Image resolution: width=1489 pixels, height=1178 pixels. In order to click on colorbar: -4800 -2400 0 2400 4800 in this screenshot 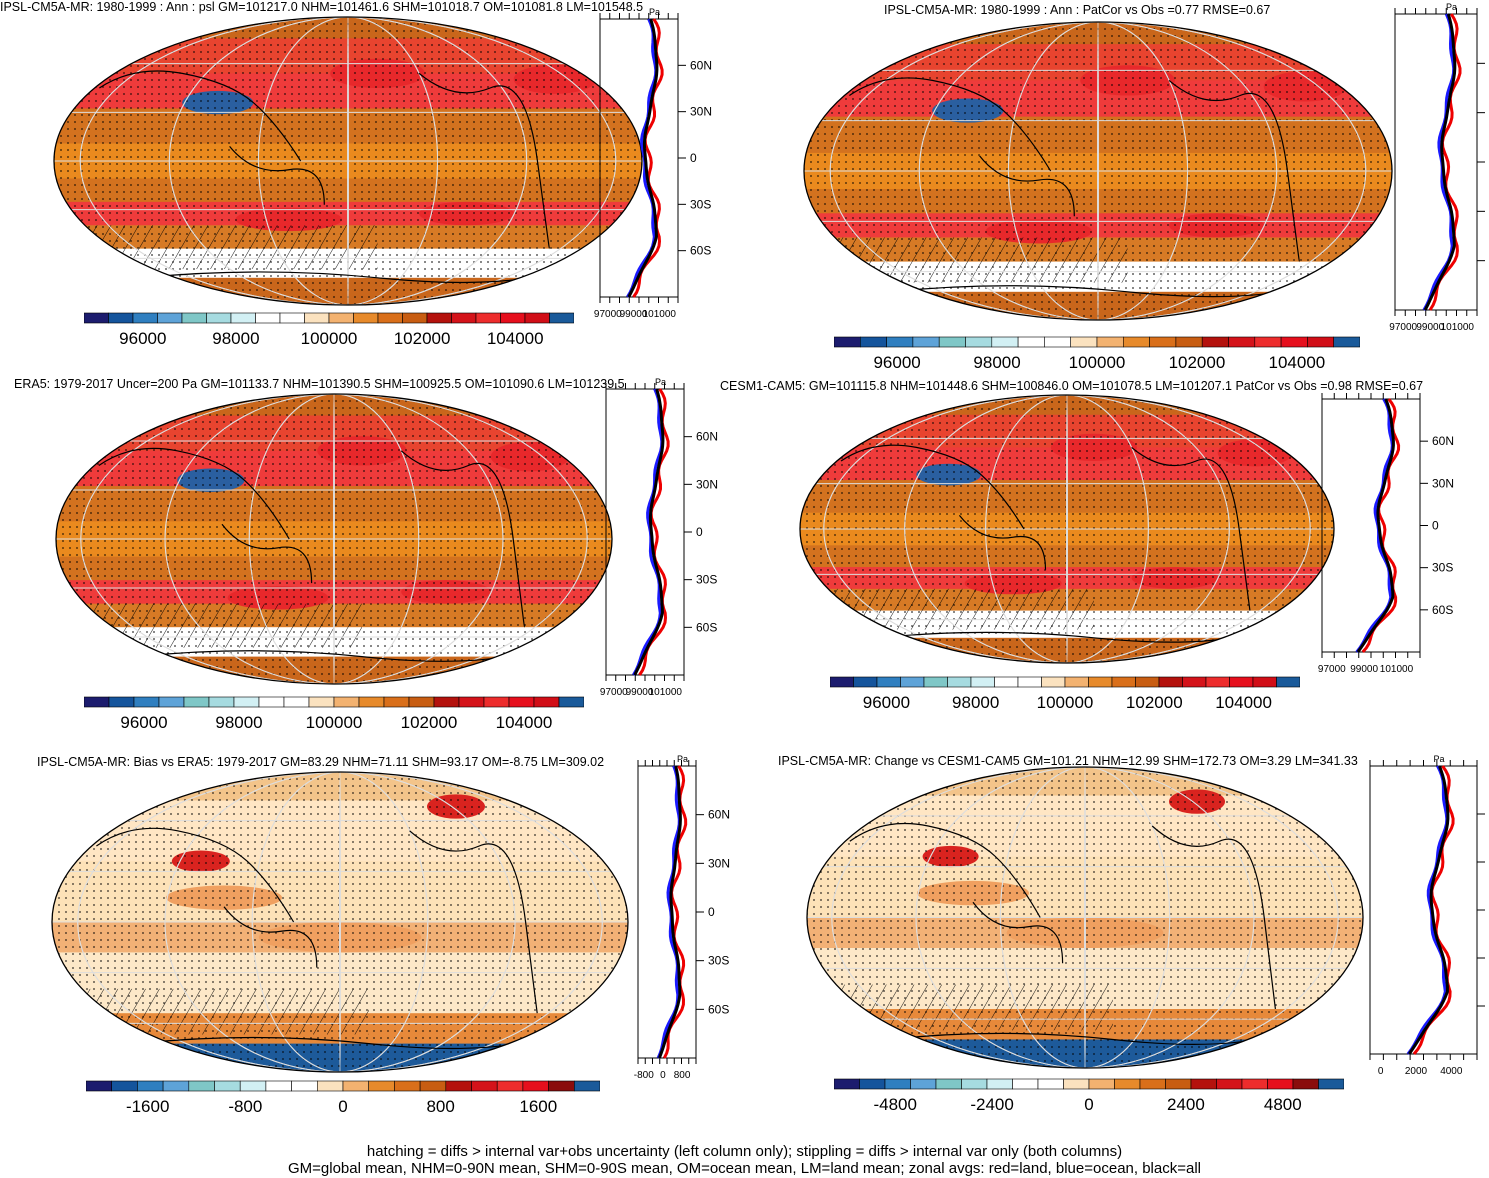, I will do `click(1089, 1096)`.